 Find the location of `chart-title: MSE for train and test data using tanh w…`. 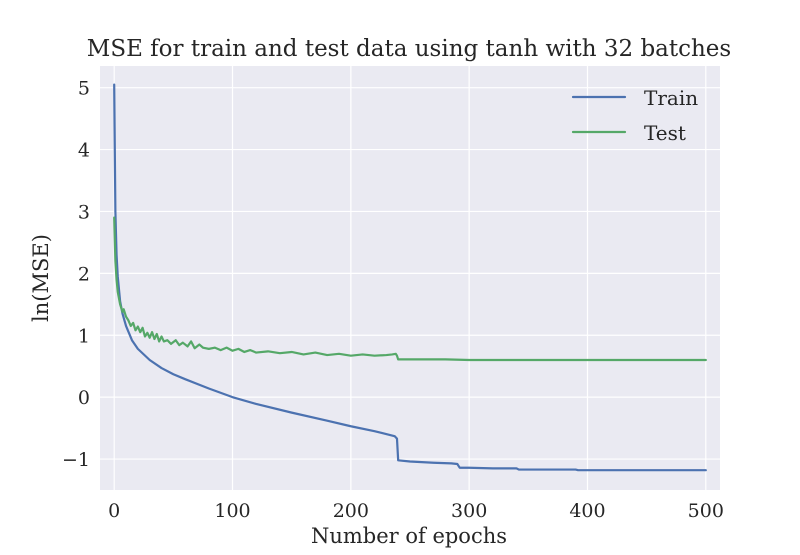

chart-title: MSE for train and test data using tanh w… is located at coordinates (409, 49).